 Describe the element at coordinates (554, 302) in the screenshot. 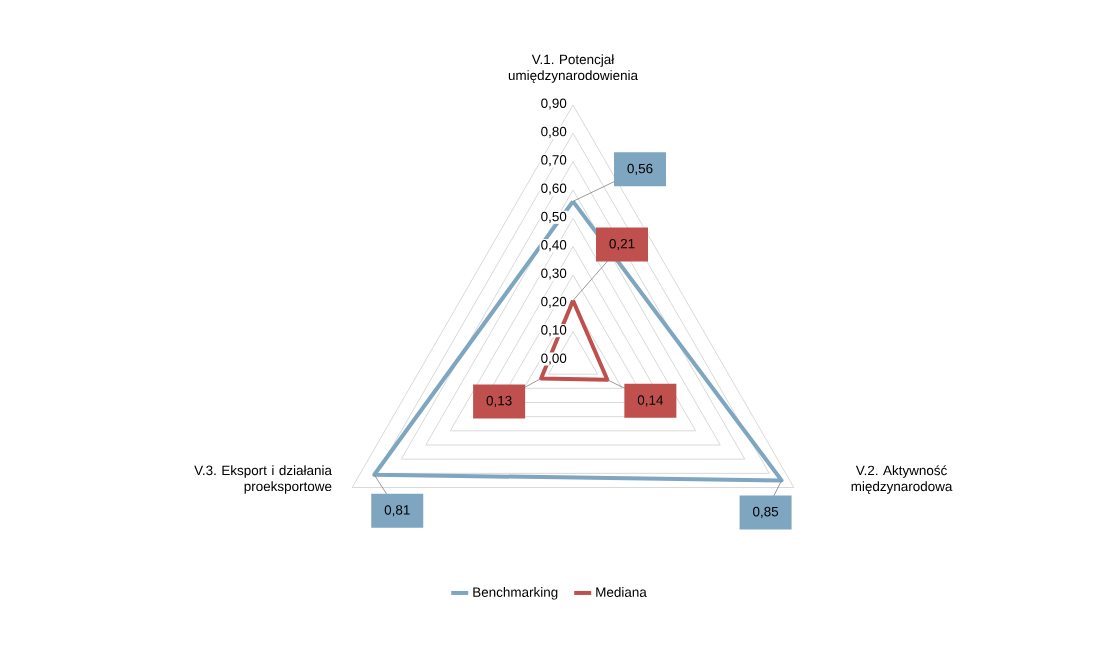

I see `y-tick-label: 0,20` at that location.